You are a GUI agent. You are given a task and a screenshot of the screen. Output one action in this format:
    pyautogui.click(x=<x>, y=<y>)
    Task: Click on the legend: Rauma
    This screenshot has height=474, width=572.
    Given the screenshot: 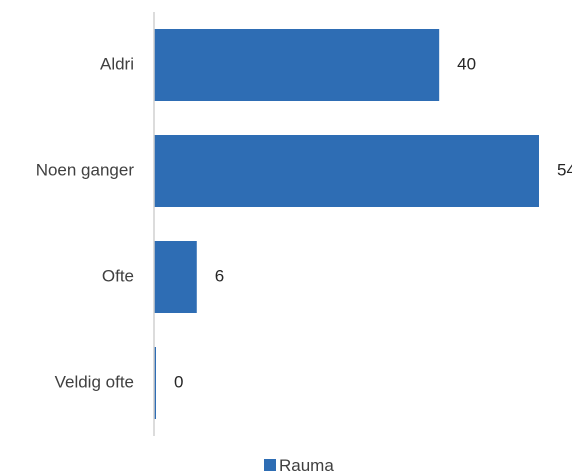 What is the action you would take?
    pyautogui.click(x=299, y=465)
    